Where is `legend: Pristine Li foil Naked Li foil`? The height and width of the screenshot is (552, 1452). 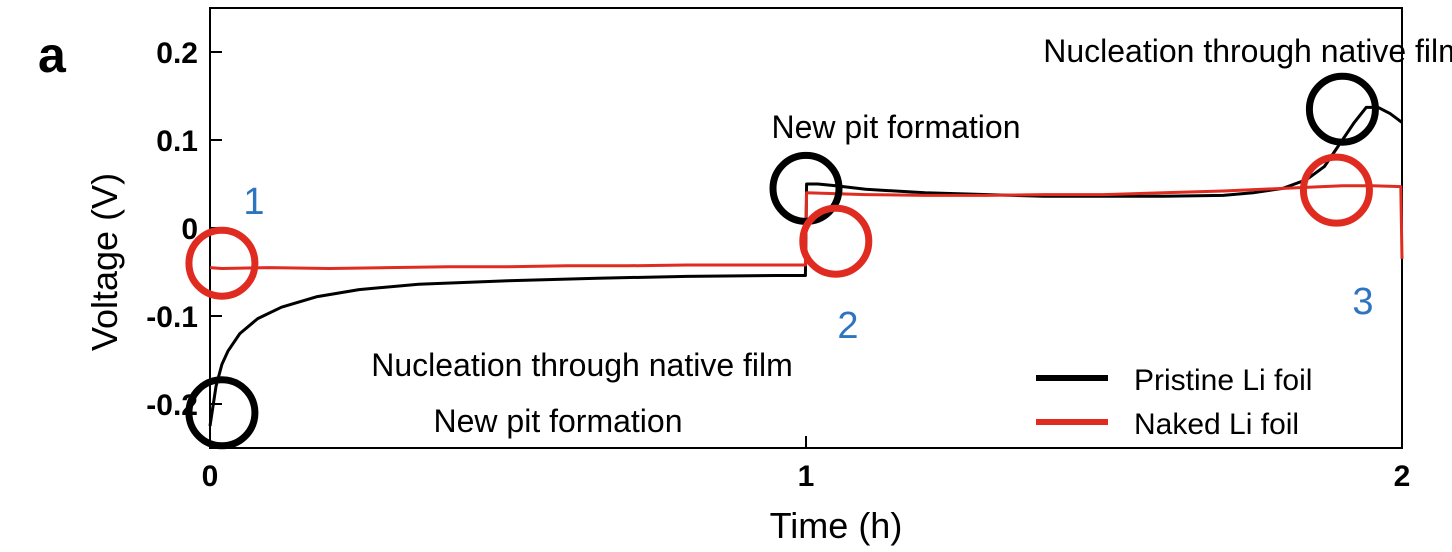
legend: Pristine Li foil Naked Li foil is located at coordinates (1174, 402).